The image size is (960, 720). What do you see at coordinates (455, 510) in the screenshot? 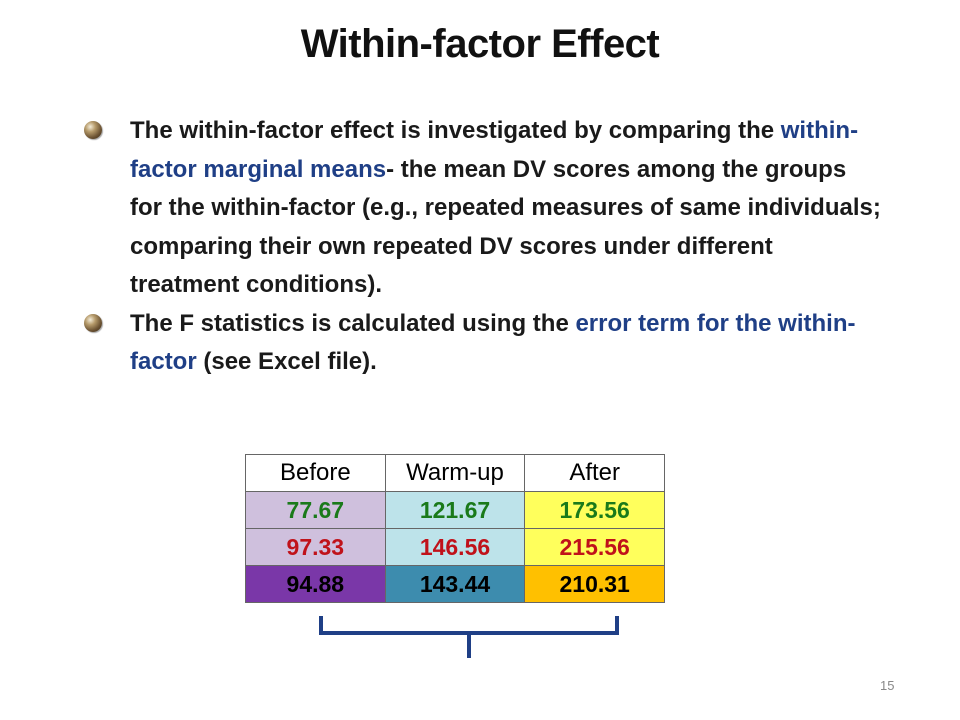
I see `table-cell: 121.67` at bounding box center [455, 510].